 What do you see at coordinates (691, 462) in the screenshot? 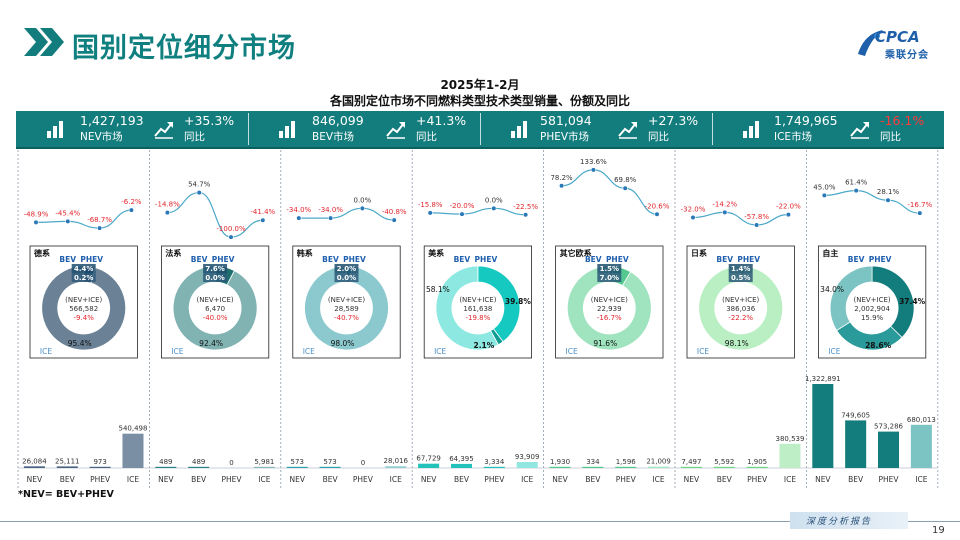
I see `bar-value-label: 7,497` at bounding box center [691, 462].